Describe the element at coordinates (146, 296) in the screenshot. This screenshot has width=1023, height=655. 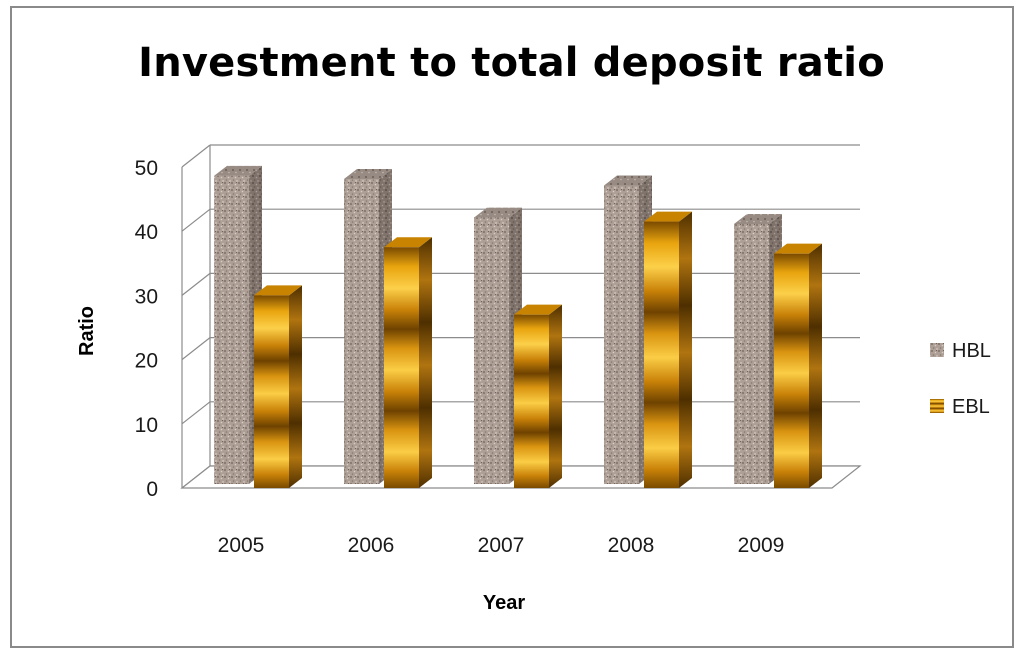
I see `y-tick-label: 30` at that location.